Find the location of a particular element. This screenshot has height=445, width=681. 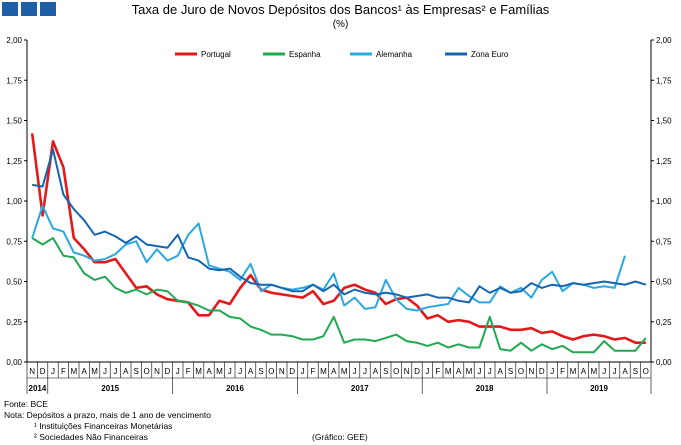

year-label: 2018 is located at coordinates (485, 388).